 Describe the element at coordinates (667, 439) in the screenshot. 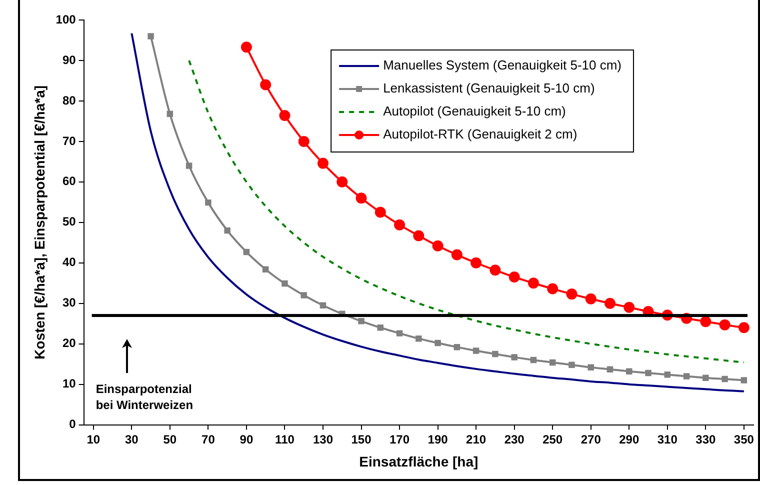

I see `x-tick-label: 310` at that location.